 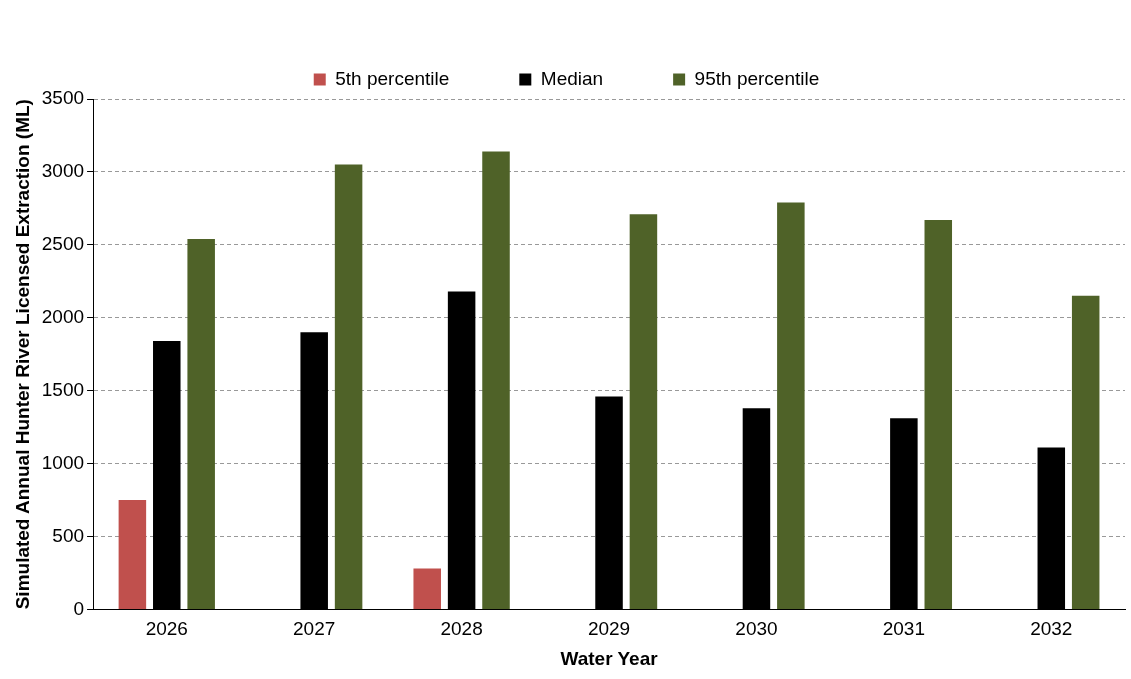 What do you see at coordinates (314, 629) in the screenshot?
I see `x-tick-label: 2027` at bounding box center [314, 629].